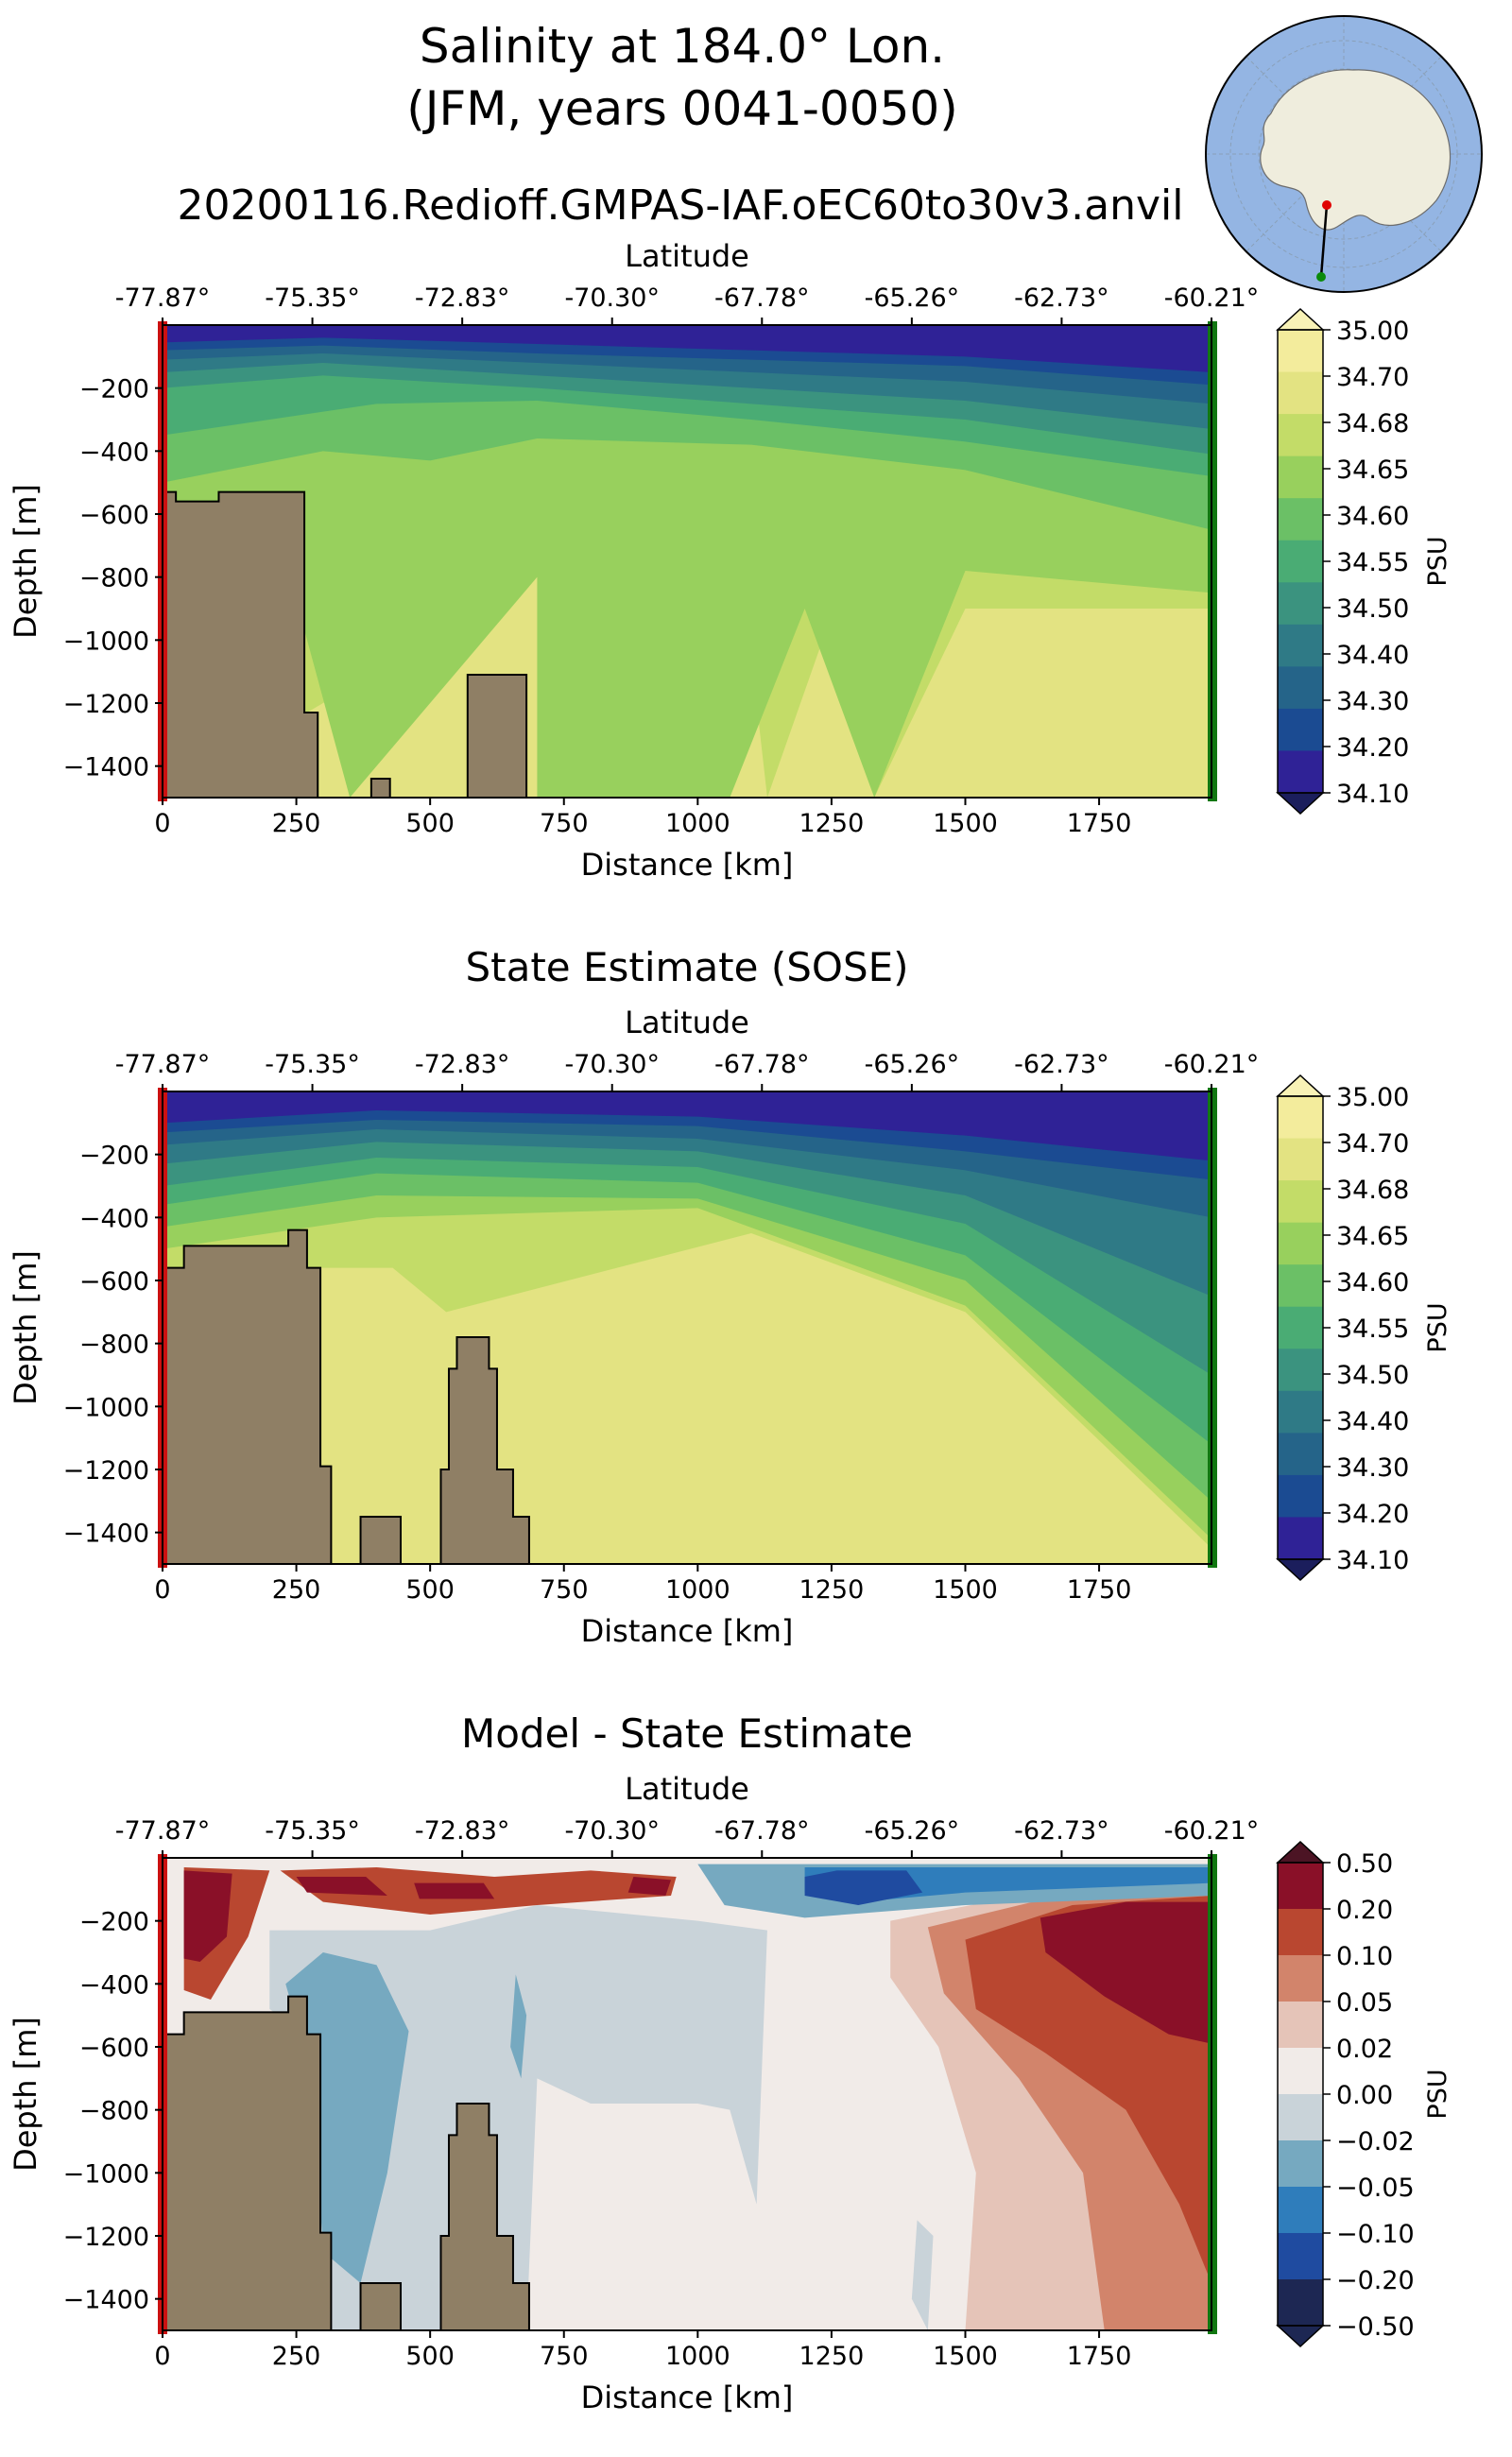 The image size is (1512, 2457). What do you see at coordinates (462, 298) in the screenshot?
I see `latitude-tick-label: -72.83°` at bounding box center [462, 298].